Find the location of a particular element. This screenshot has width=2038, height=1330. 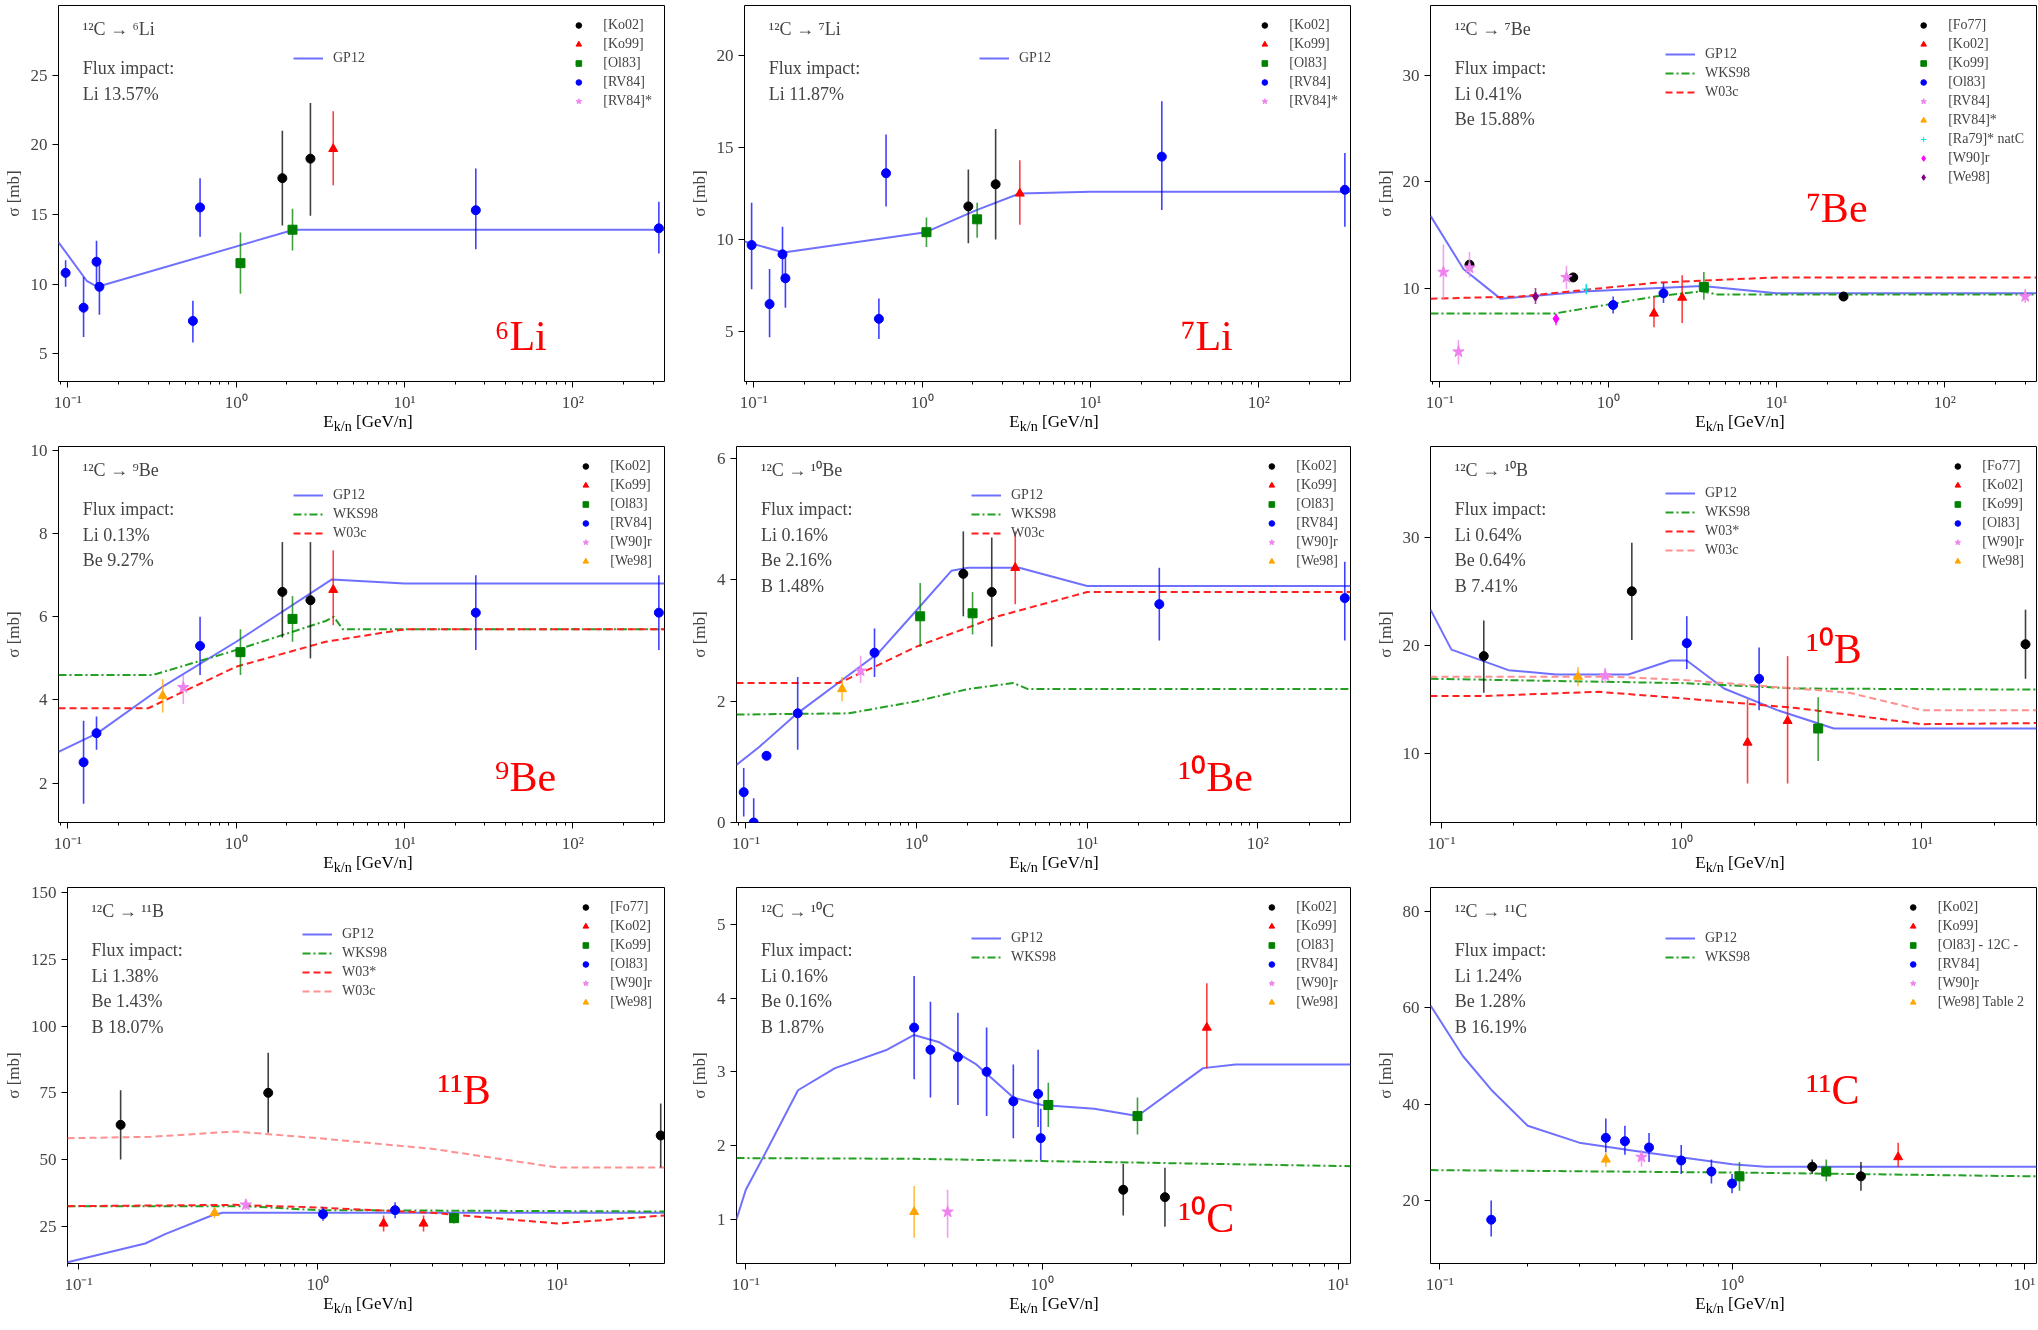

y-tick-label: 1 is located at coordinates (721, 1219).